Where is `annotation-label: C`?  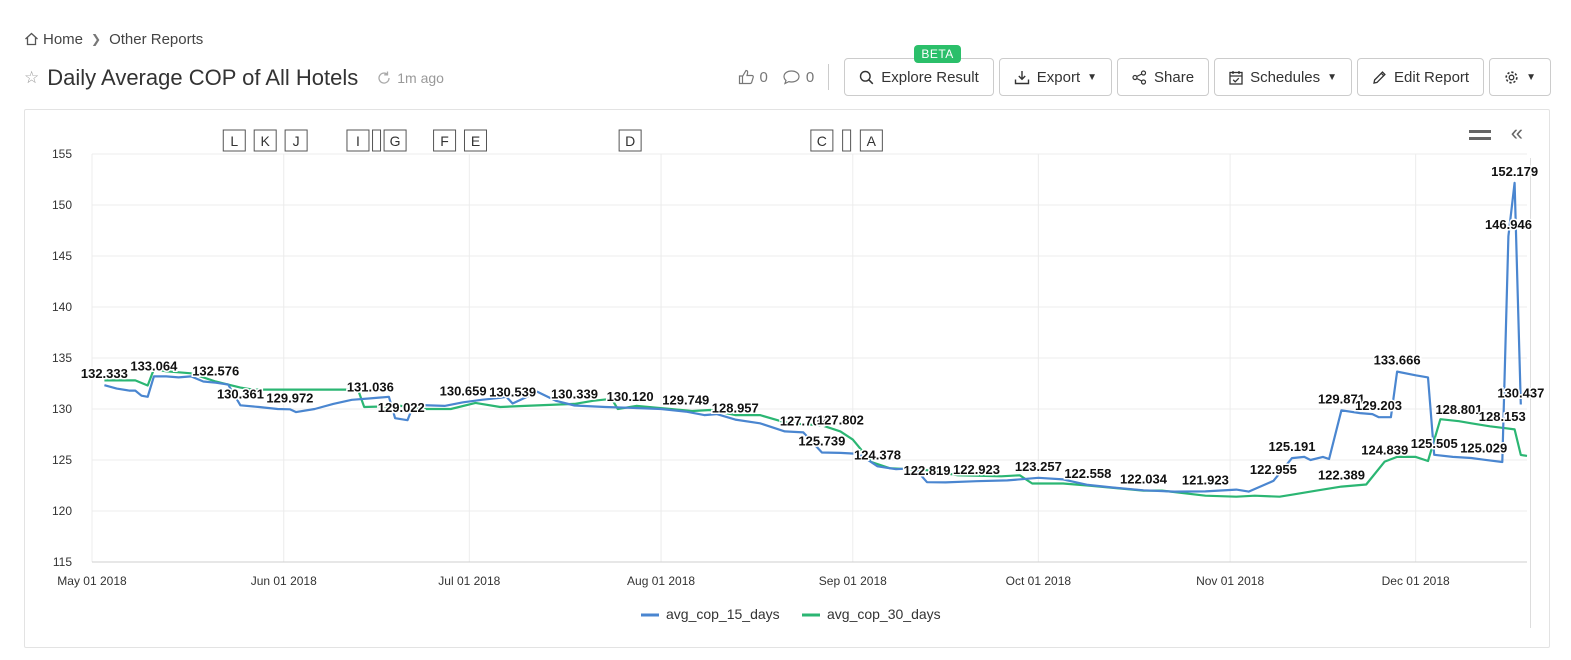 annotation-label: C is located at coordinates (822, 141).